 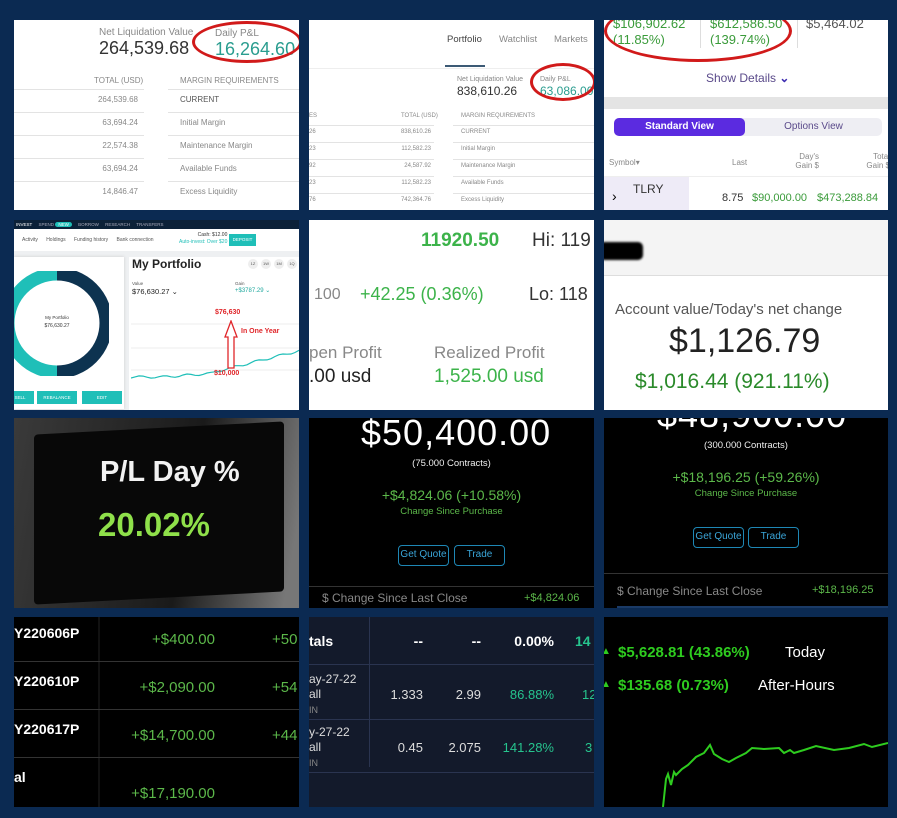 What do you see at coordinates (327, 294) in the screenshot?
I see `quantity: 100` at bounding box center [327, 294].